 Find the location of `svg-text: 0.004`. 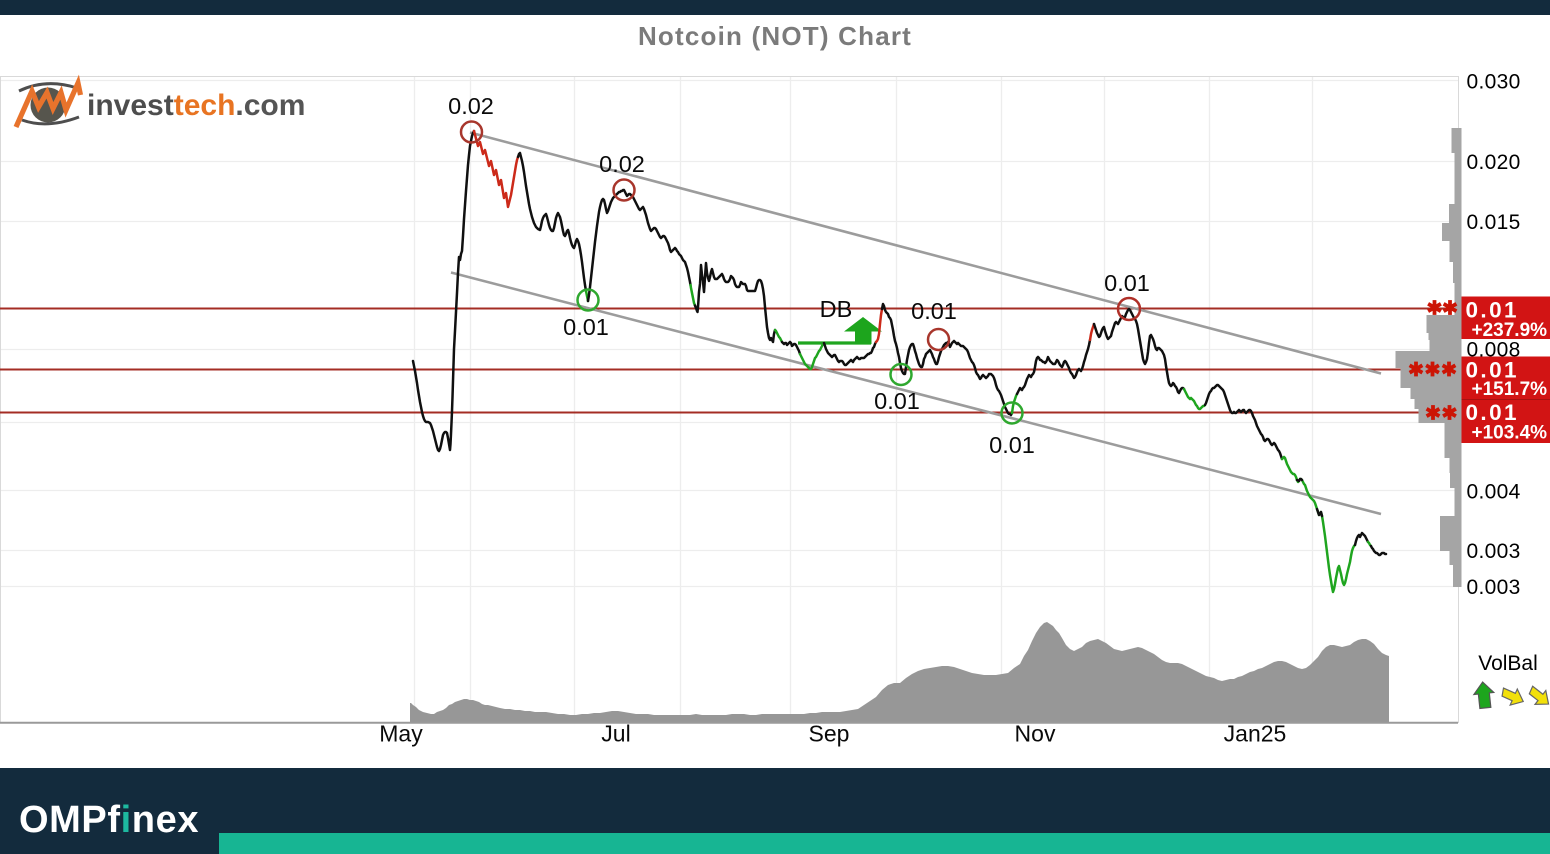

svg-text: 0.004 is located at coordinates (1494, 492).